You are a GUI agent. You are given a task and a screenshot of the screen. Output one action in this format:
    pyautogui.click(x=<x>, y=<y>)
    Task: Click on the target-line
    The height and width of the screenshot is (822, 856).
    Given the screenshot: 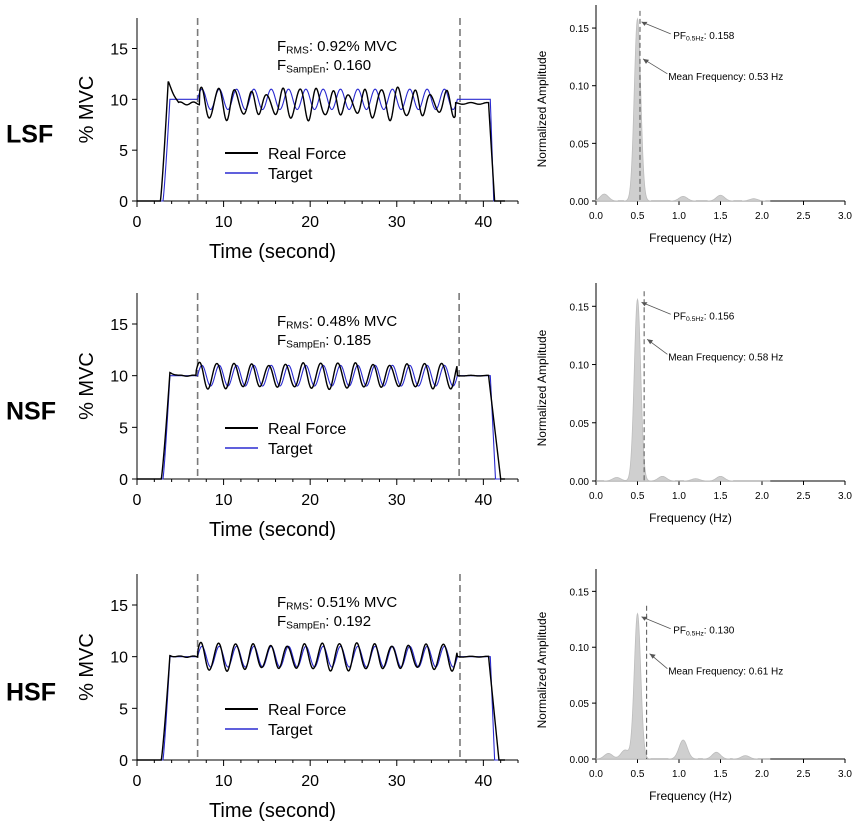 What is the action you would take?
    pyautogui.click(x=321, y=145)
    